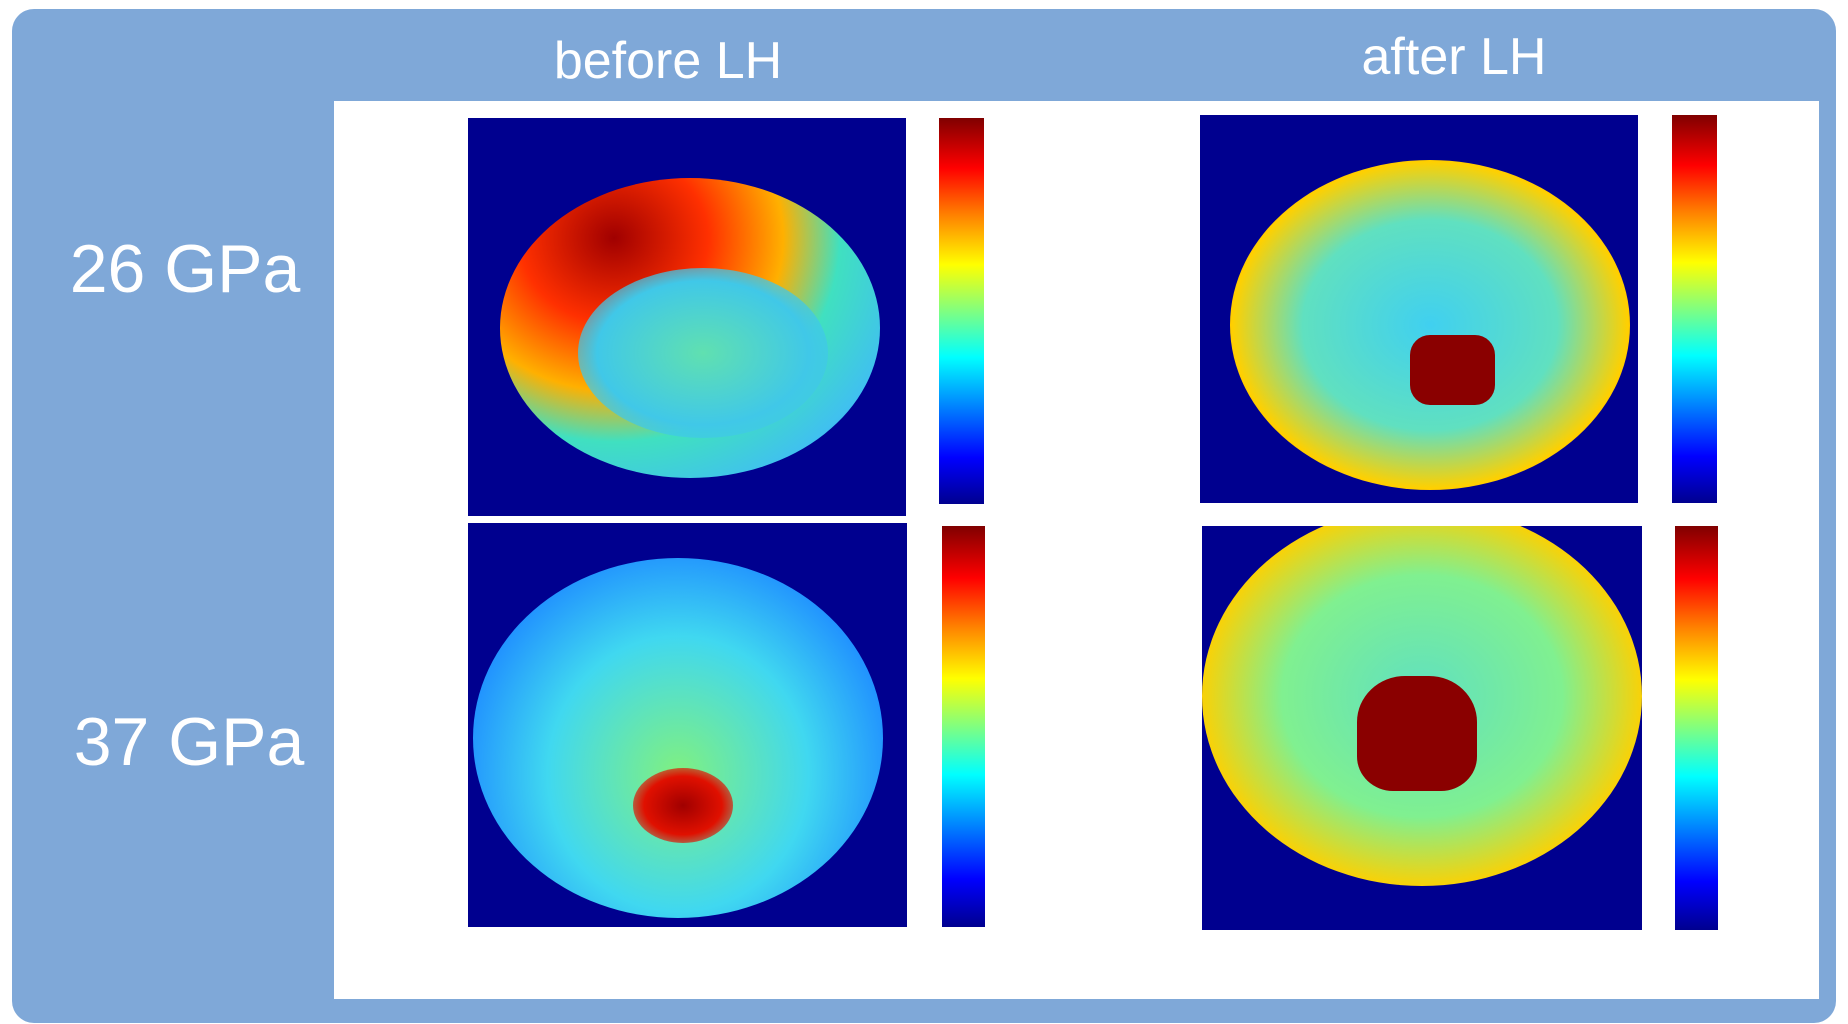 The image size is (1848, 1024). I want to click on row-label: 26 GPa, so click(185, 269).